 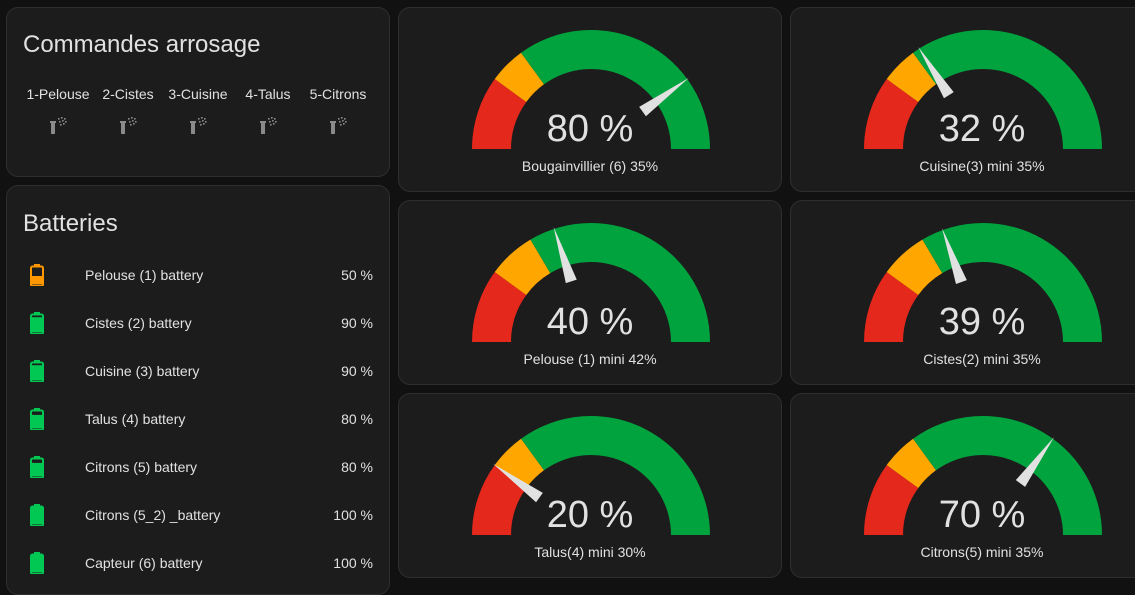 I want to click on gauge-value: 32 %, so click(x=982, y=129).